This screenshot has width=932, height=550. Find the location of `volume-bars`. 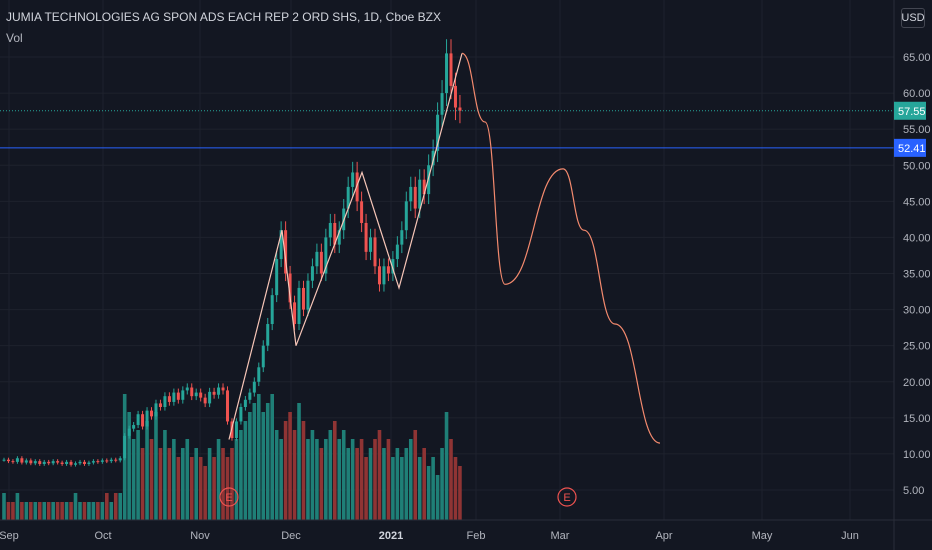

volume-bars is located at coordinates (232, 457).